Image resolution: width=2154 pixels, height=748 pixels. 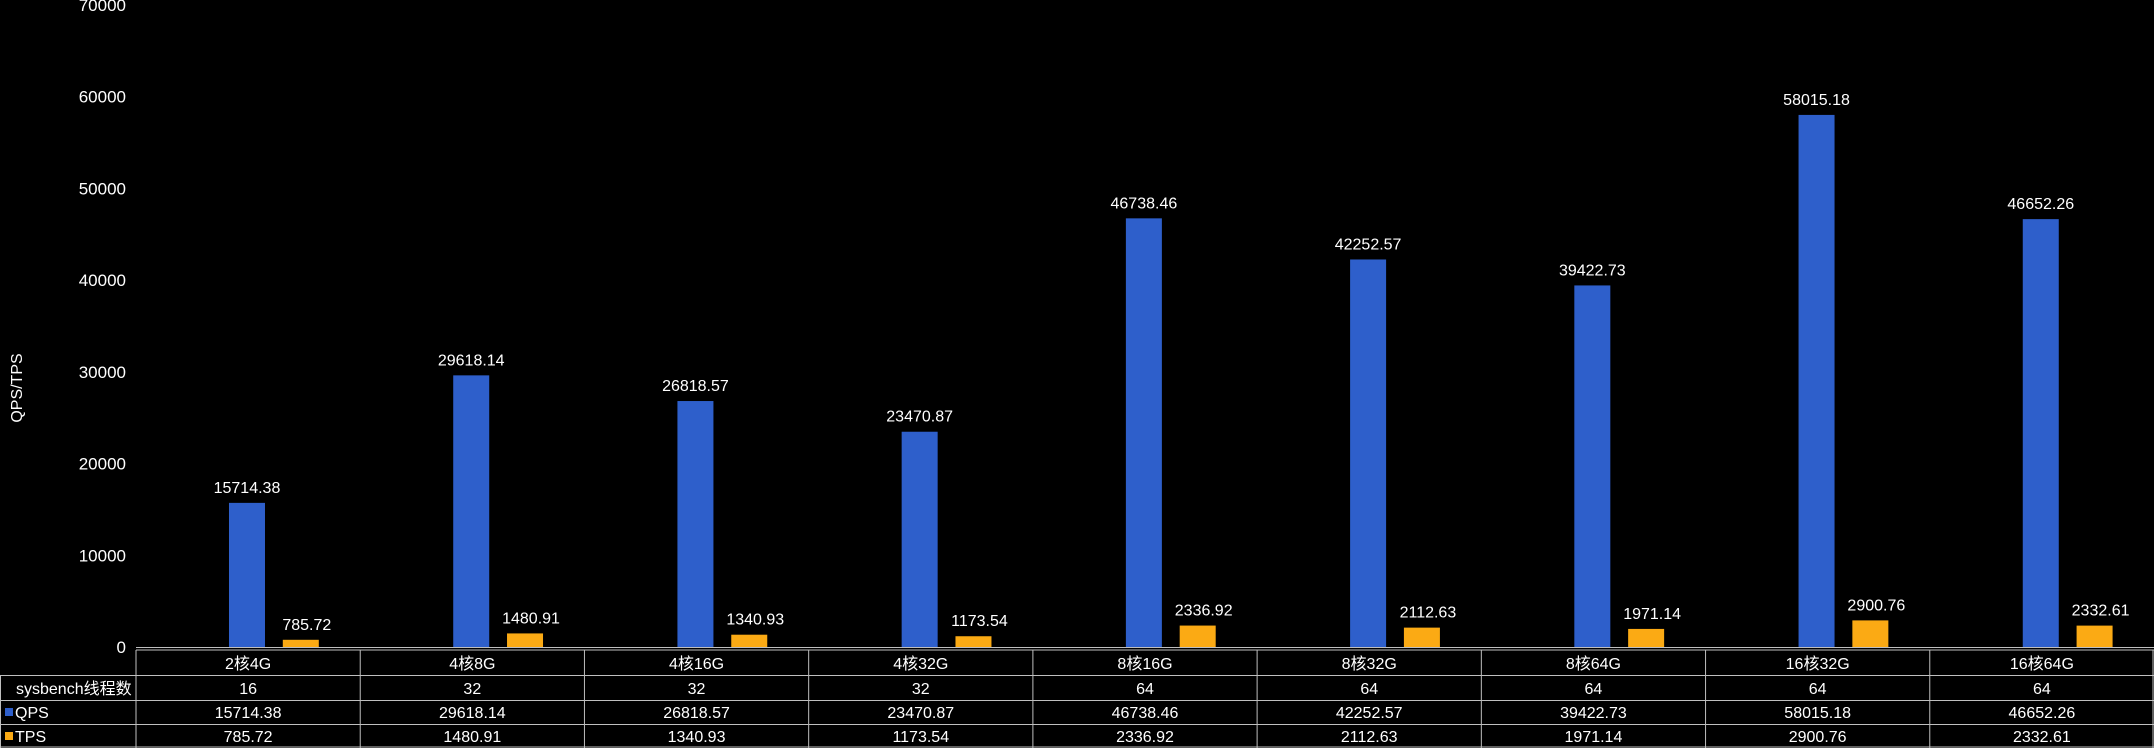 I want to click on tps-data-label: 785.72, so click(x=306, y=625).